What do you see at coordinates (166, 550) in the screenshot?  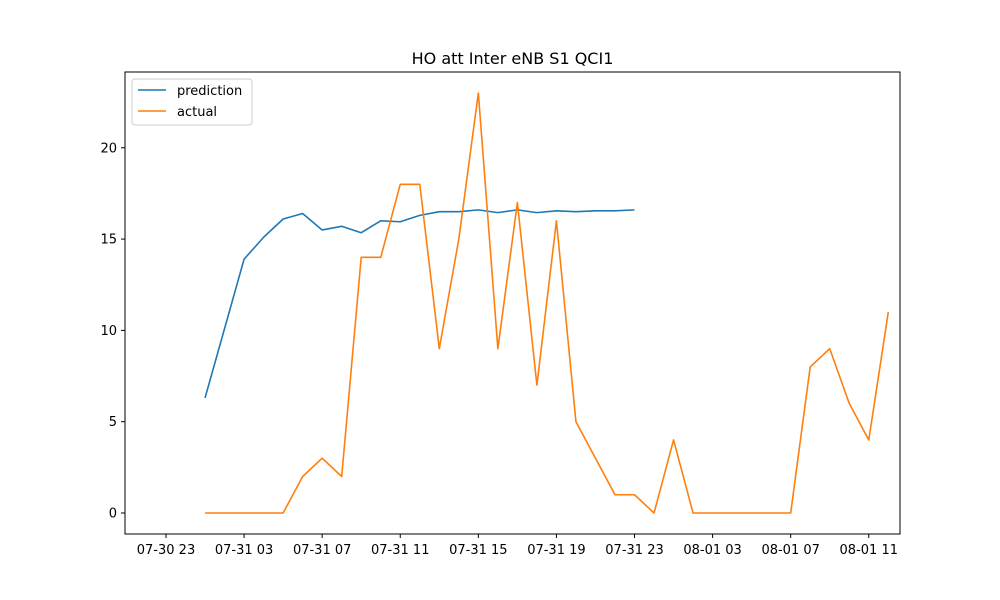 I see `x-tick-label: 07-30 23` at bounding box center [166, 550].